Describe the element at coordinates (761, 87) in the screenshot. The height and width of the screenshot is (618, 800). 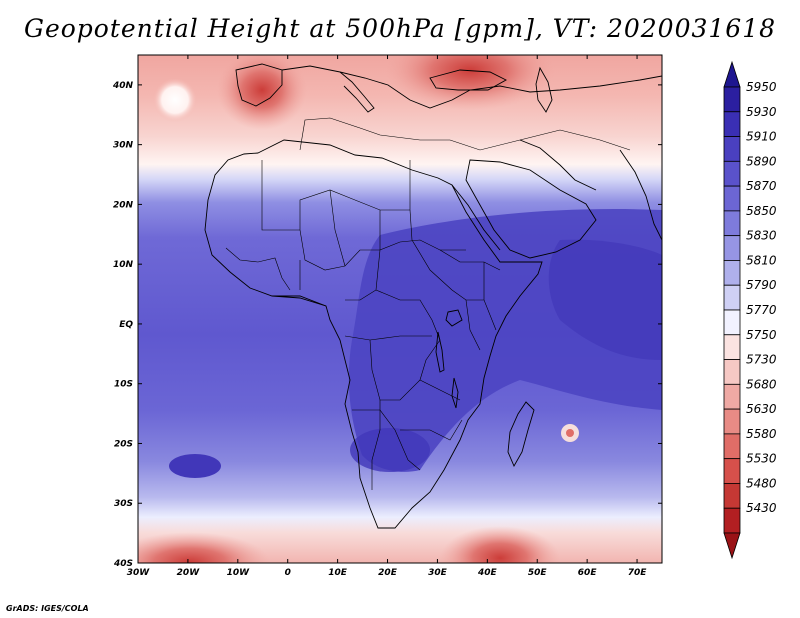
I see `colorbar-label: 5950` at that location.